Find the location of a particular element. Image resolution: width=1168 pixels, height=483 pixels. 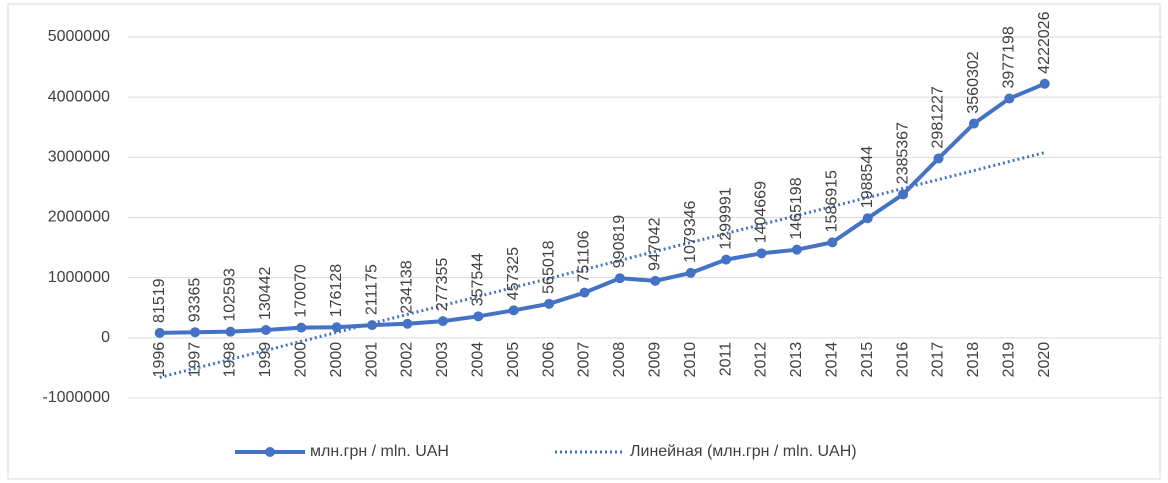

x-tick-label: 2008 is located at coordinates (619, 360).